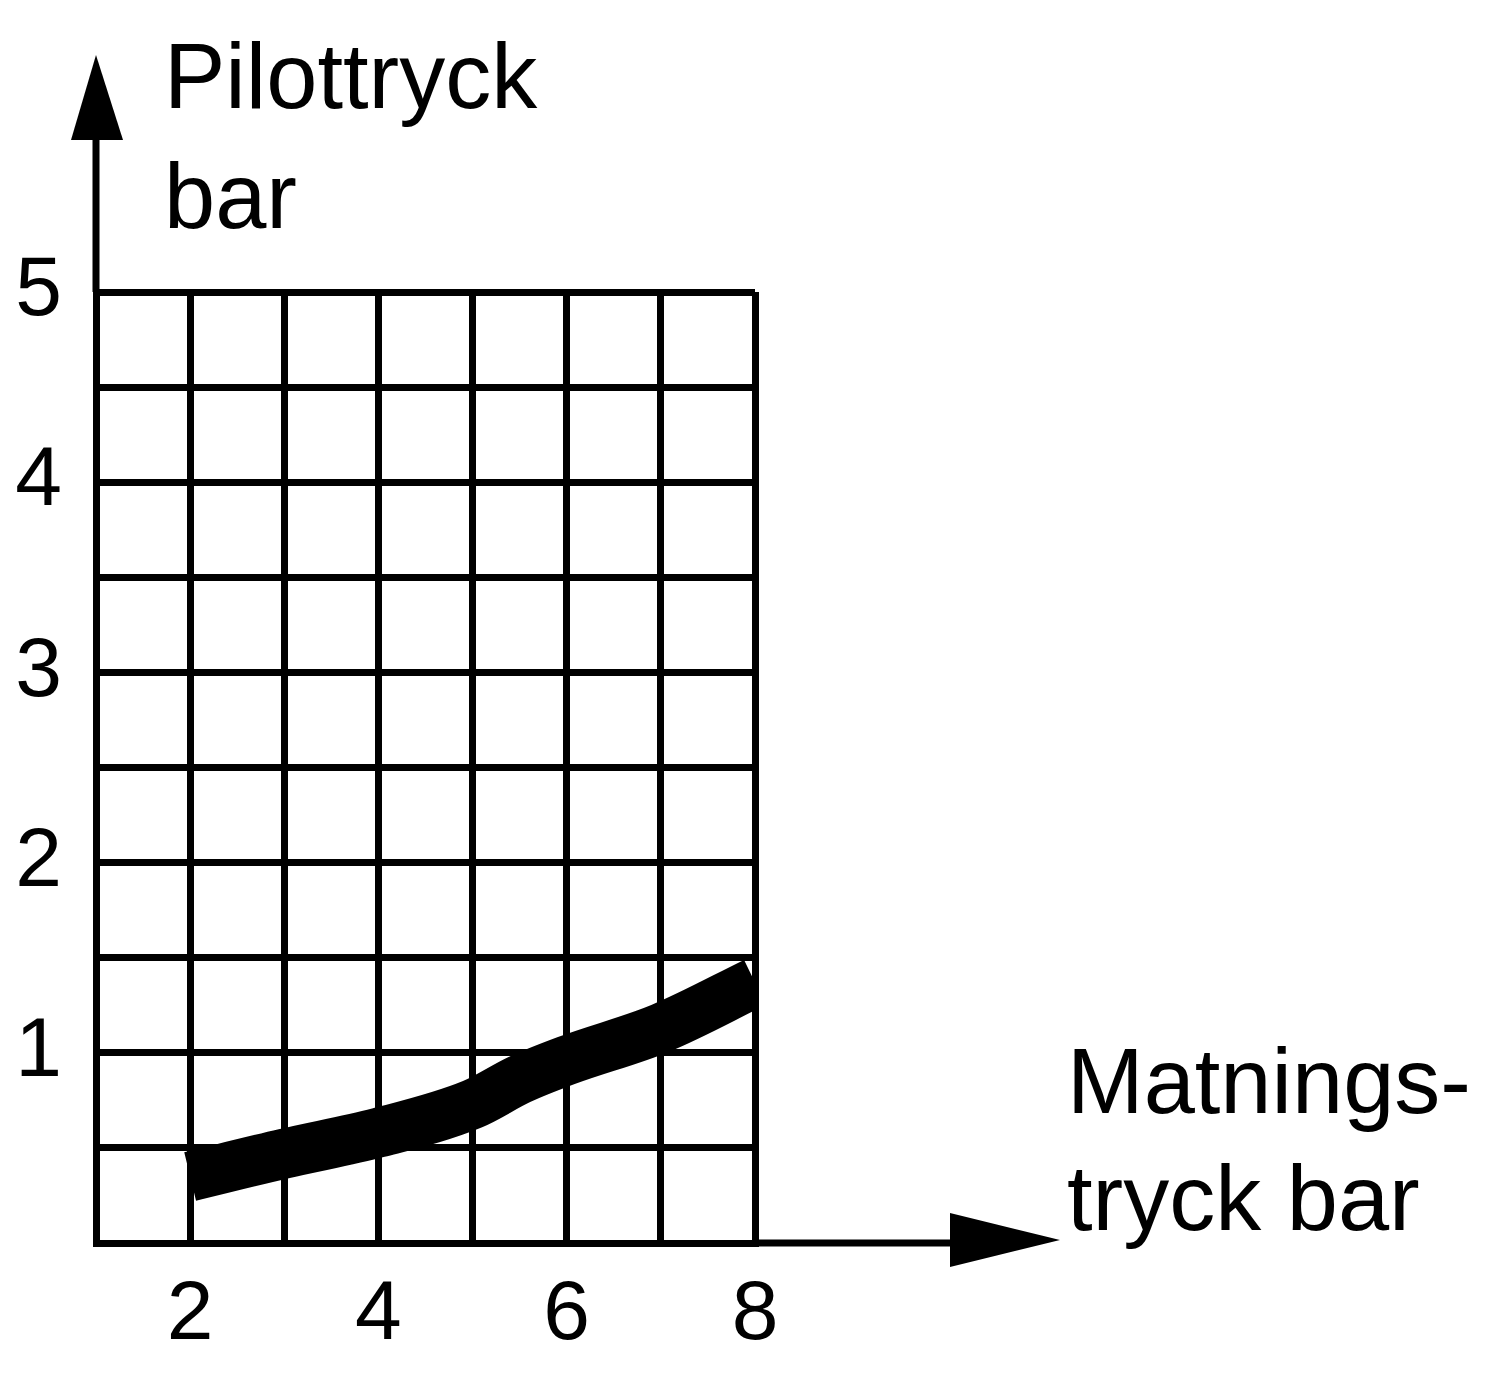 The image size is (1500, 1373). What do you see at coordinates (38, 666) in the screenshot?
I see `y-tick-label: 3` at bounding box center [38, 666].